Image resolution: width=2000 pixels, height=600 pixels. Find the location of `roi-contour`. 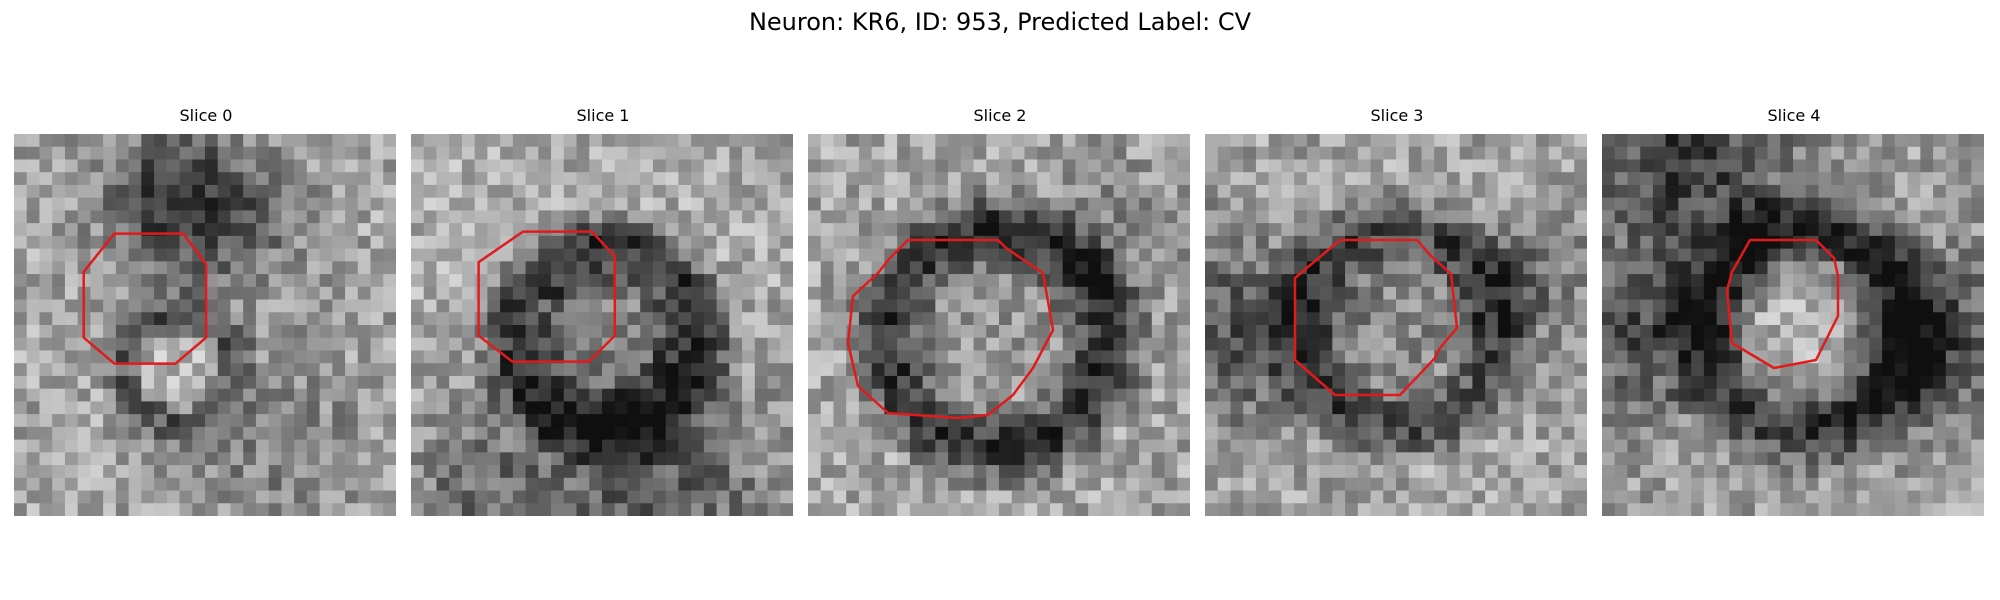

roi-contour is located at coordinates (547, 296).